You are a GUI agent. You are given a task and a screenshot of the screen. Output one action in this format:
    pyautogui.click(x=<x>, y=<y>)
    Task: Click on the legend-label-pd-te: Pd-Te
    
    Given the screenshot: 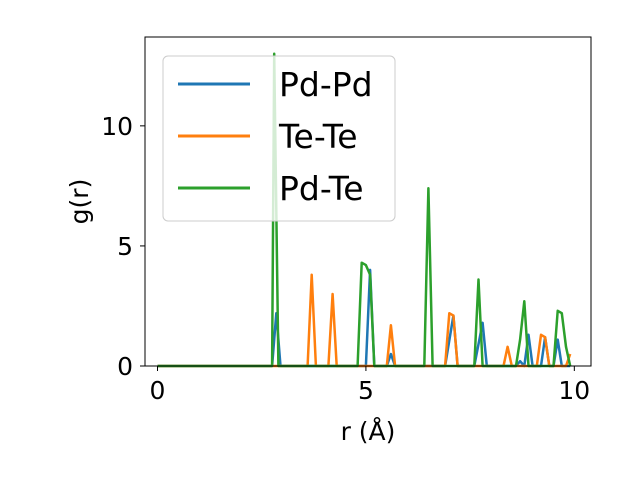 What is the action you would take?
    pyautogui.click(x=321, y=188)
    